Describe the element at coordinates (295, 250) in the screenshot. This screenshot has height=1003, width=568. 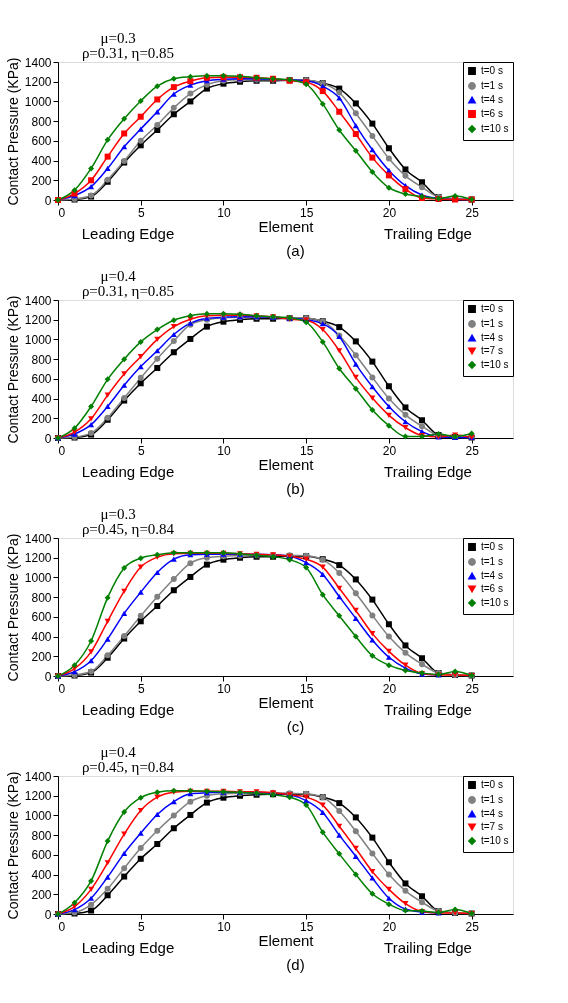
I see `text: (a)` at that location.